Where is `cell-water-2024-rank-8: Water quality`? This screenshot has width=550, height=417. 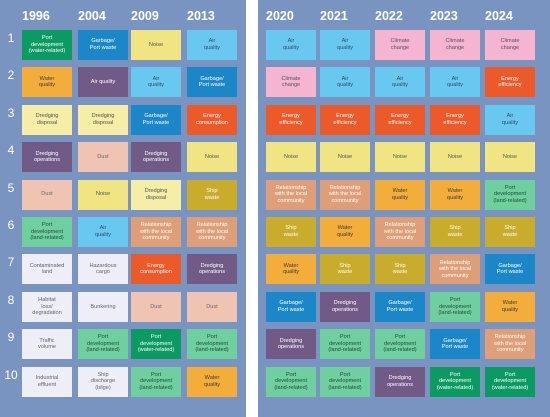
cell-water-2024-rank-8: Water quality is located at coordinates (510, 306).